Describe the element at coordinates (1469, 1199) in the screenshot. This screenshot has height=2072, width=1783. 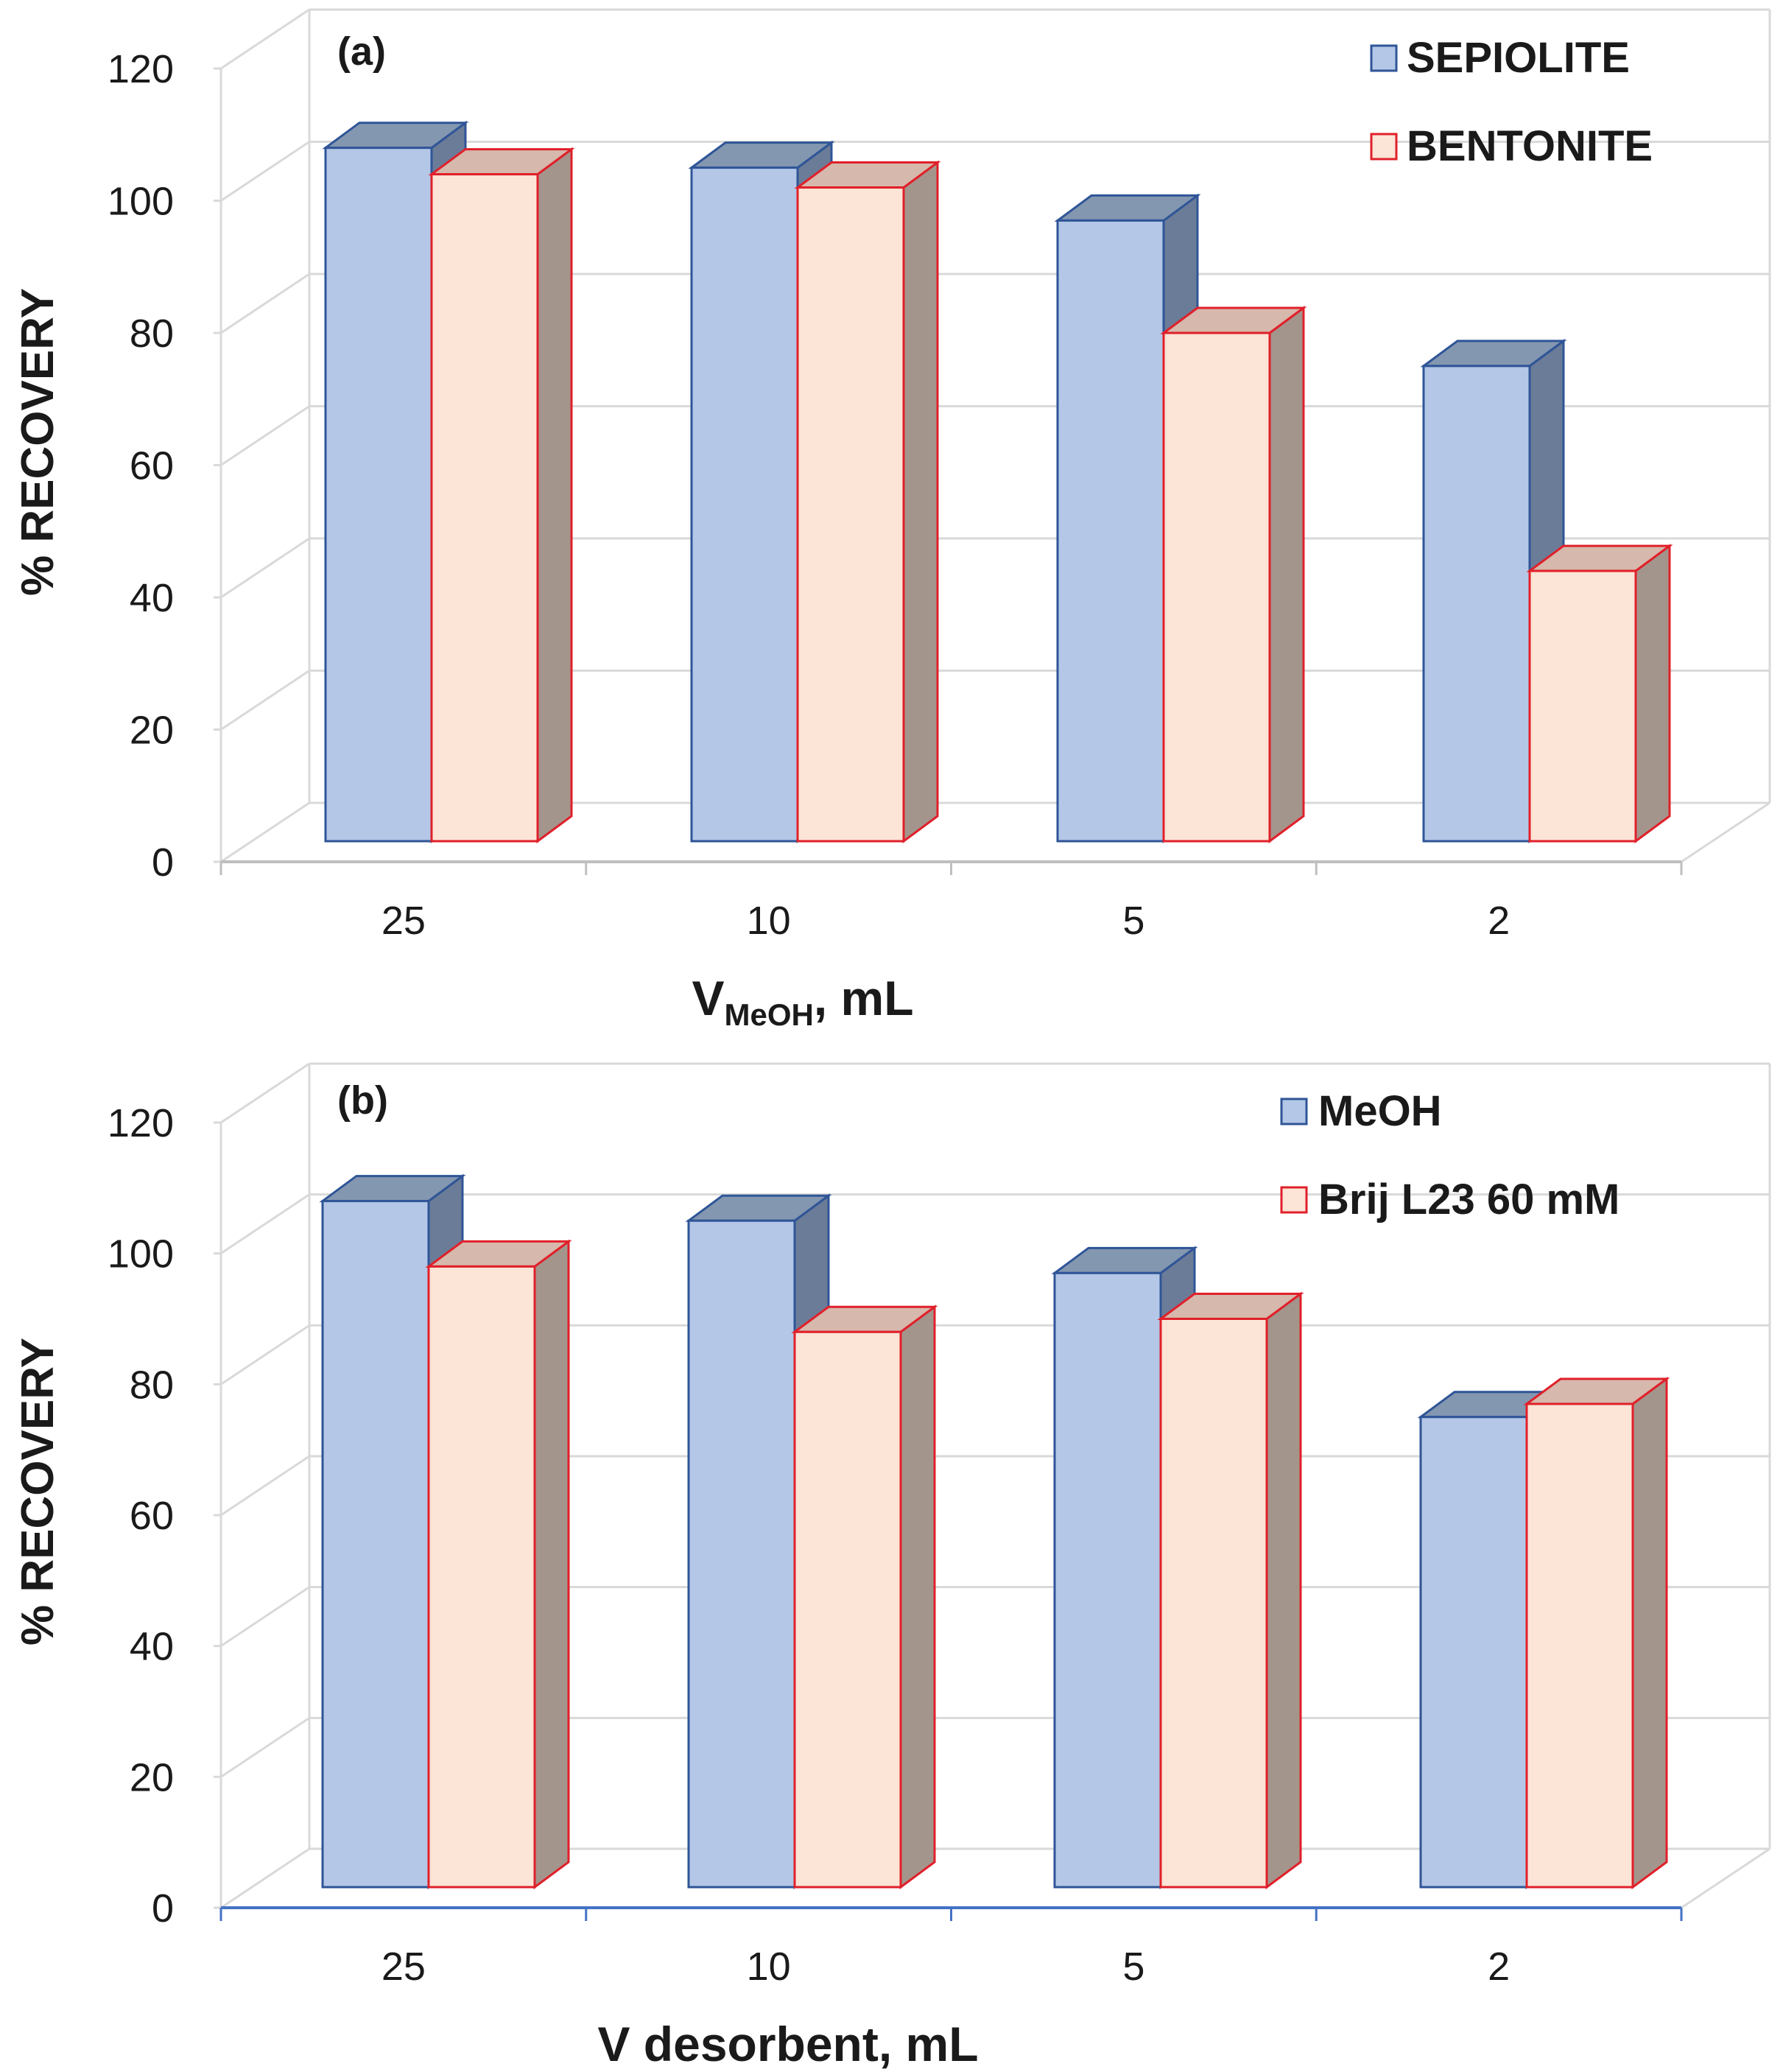
I see `legend-label-series2: Brij L23 60 mM` at that location.